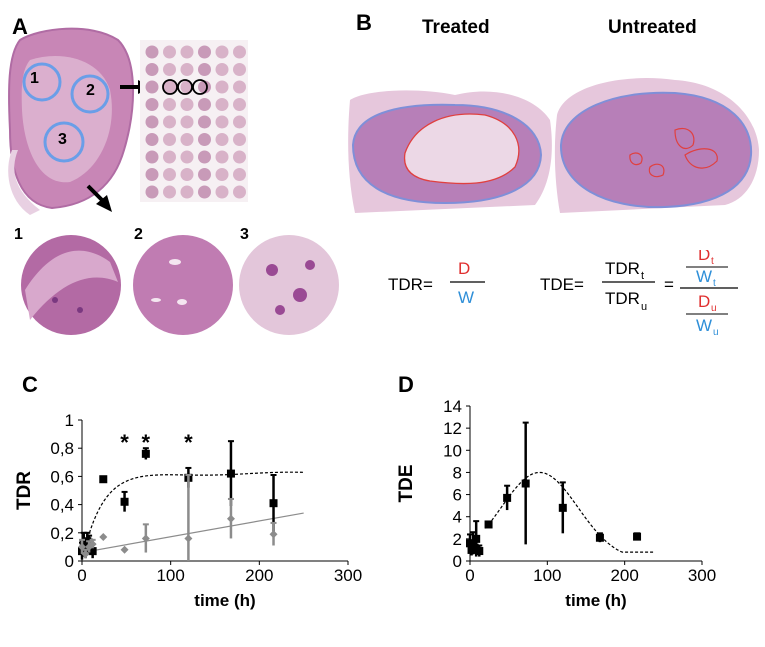 The height and width of the screenshot is (647, 765). What do you see at coordinates (410, 284) in the screenshot?
I see `tdr-lhs: TDR=` at bounding box center [410, 284].